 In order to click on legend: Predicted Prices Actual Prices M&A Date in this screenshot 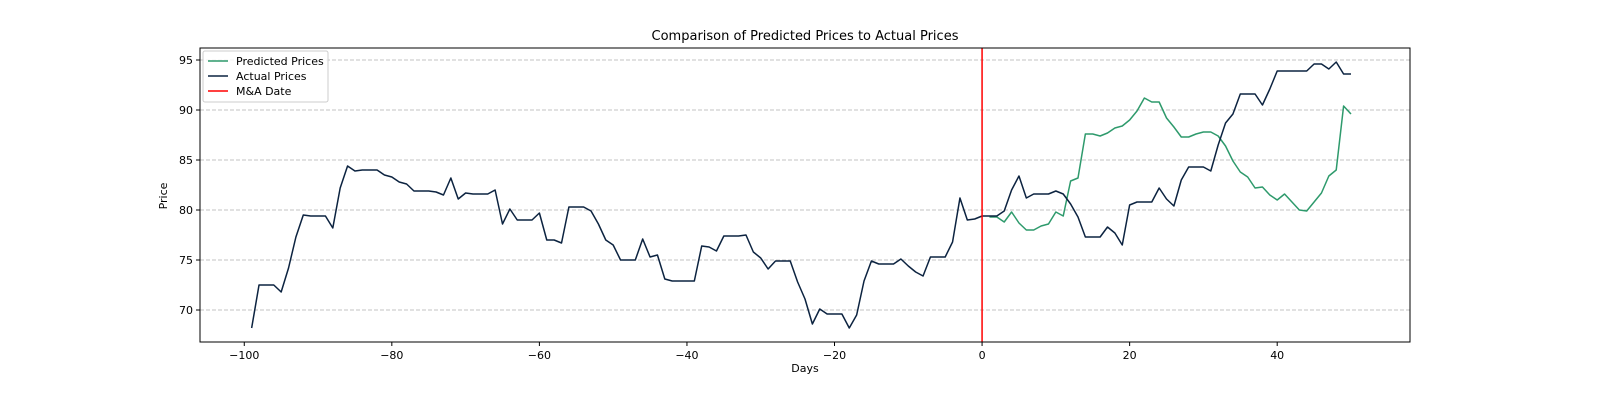, I will do `click(265, 76)`.